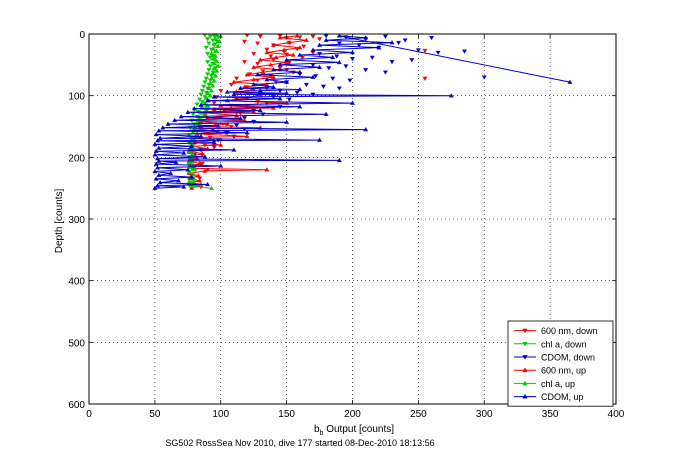 The width and height of the screenshot is (681, 459). What do you see at coordinates (317, 429) in the screenshot?
I see `x-axis-label-main: b` at bounding box center [317, 429].